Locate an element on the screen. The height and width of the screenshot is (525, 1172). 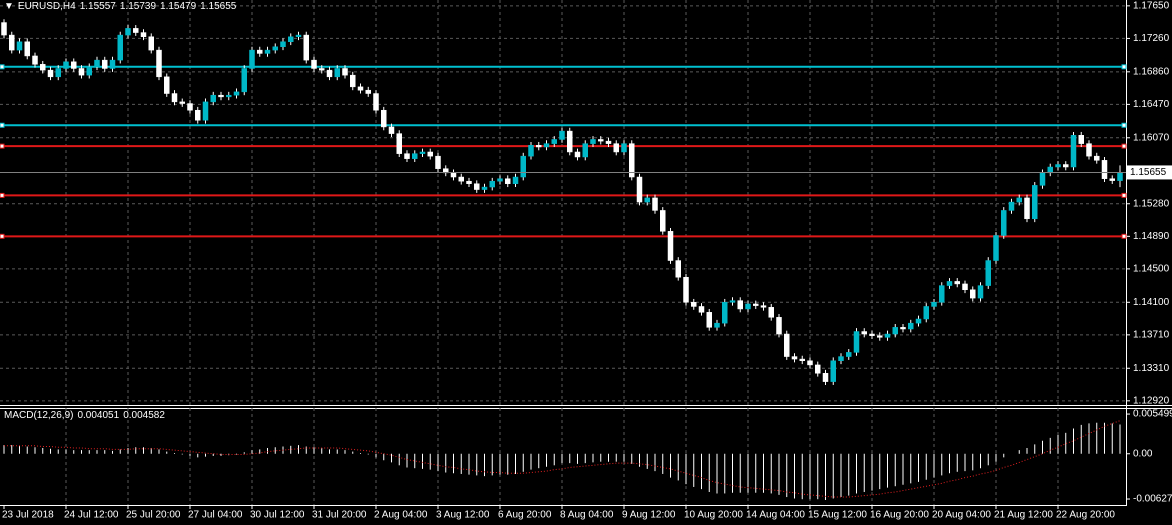
y-tick-label: 1.14890 is located at coordinates (1151, 236).